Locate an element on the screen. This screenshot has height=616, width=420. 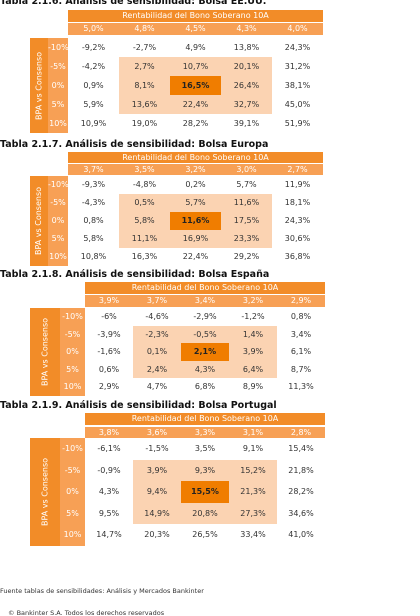
cell: 20,1% is located at coordinates (246, 66).